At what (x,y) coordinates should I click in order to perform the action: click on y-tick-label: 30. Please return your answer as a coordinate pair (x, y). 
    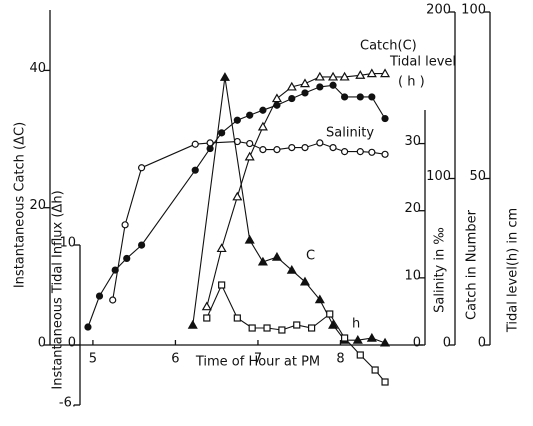
    Looking at the image, I should click on (412, 141).